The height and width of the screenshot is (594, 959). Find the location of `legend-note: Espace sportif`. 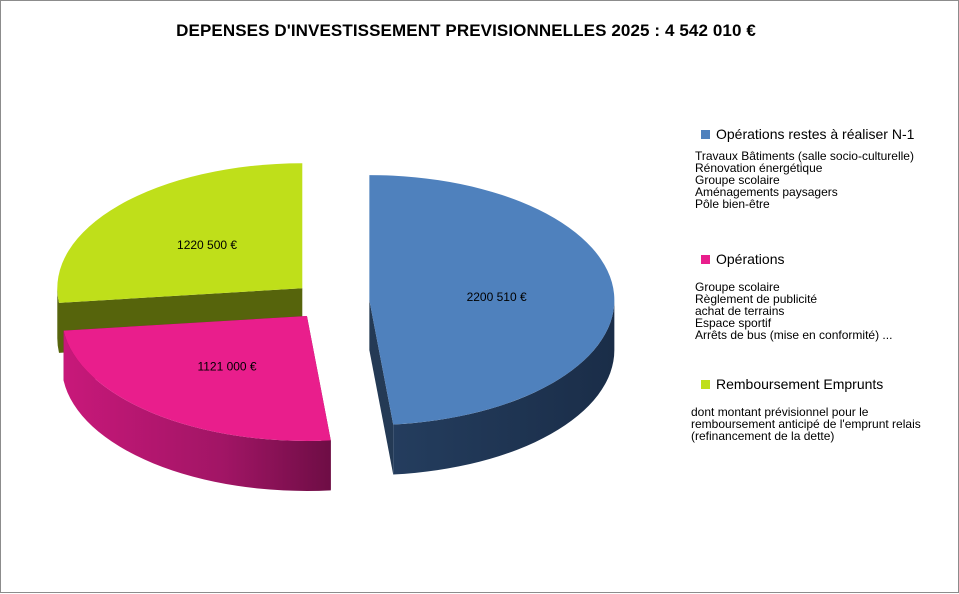

legend-note: Espace sportif is located at coordinates (733, 323).